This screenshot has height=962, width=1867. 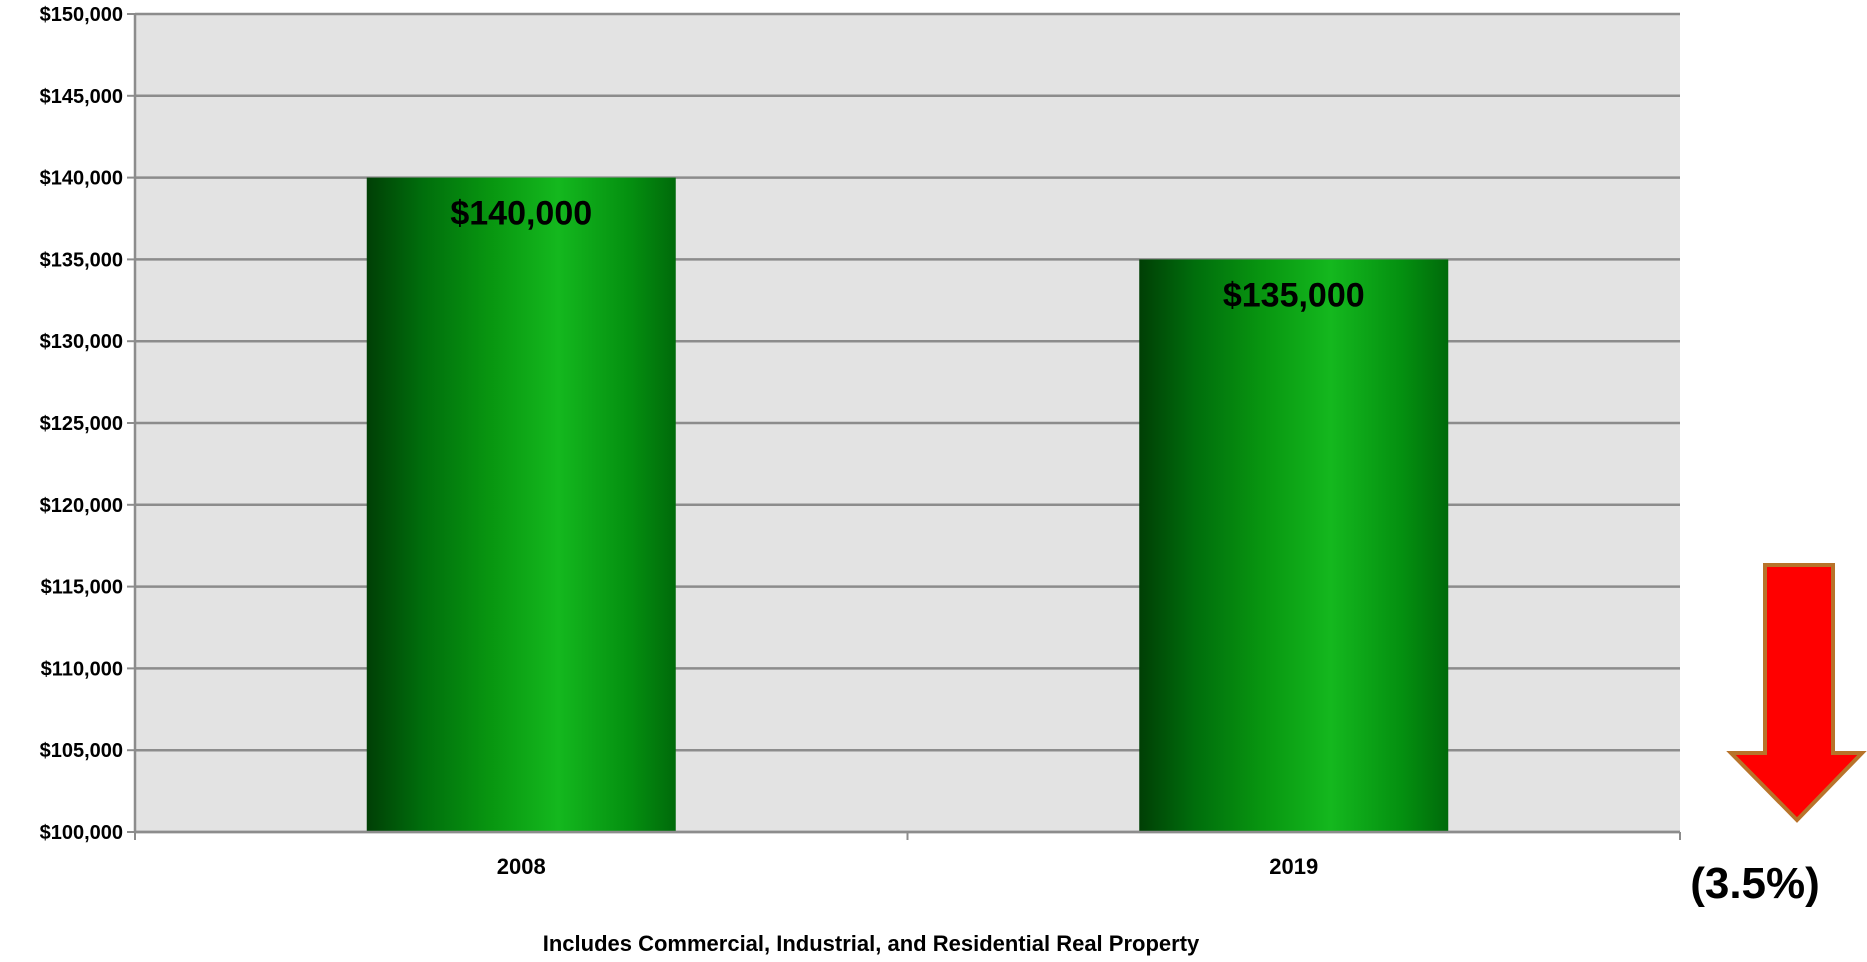 What do you see at coordinates (81, 15) in the screenshot?
I see `y-tick-label: $150,000` at bounding box center [81, 15].